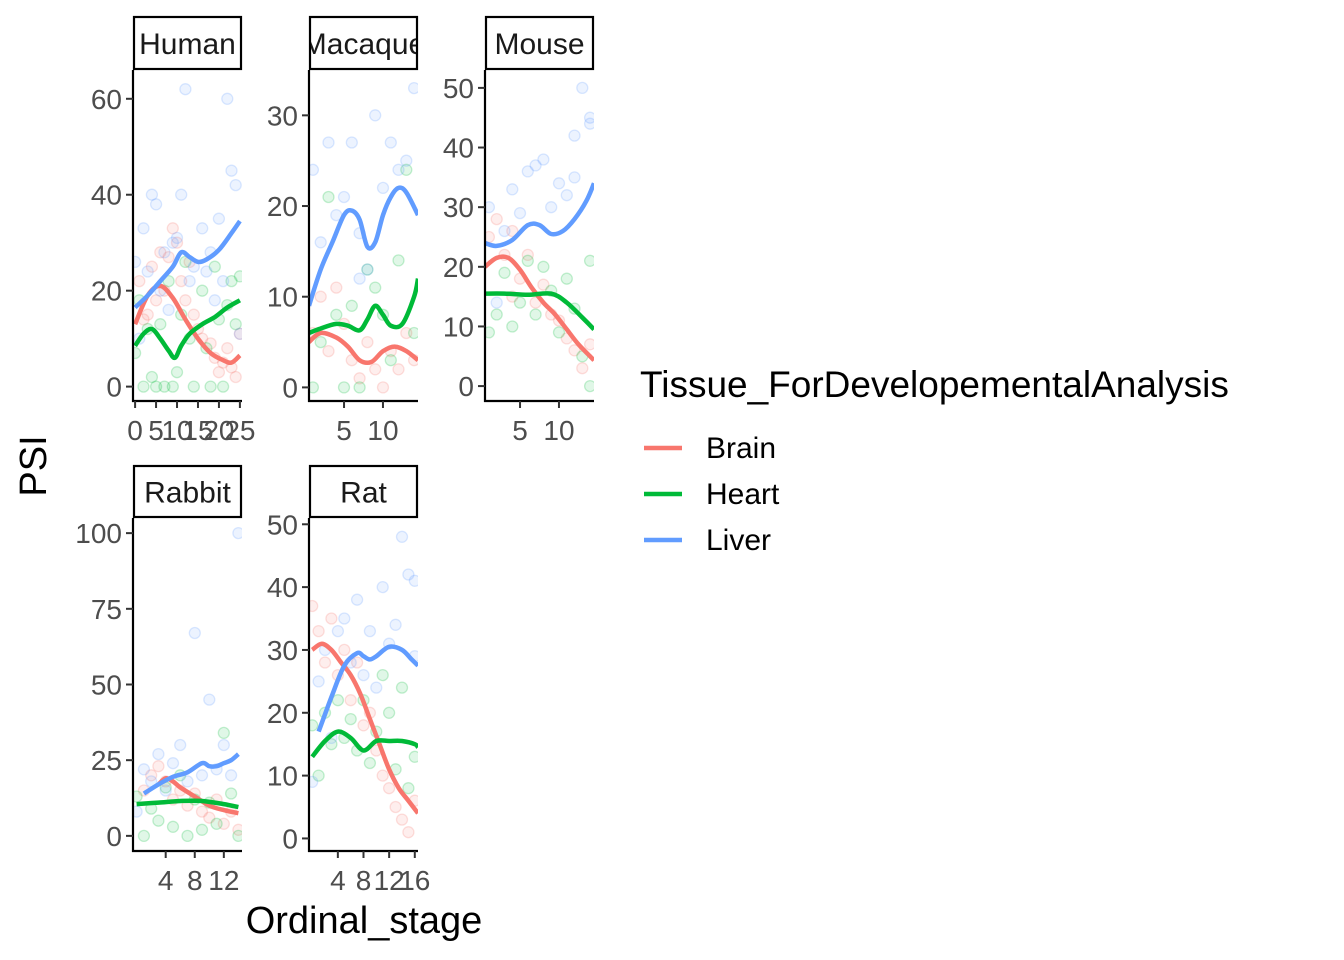  What do you see at coordinates (743, 494) in the screenshot?
I see `legend-label: Heart` at bounding box center [743, 494].